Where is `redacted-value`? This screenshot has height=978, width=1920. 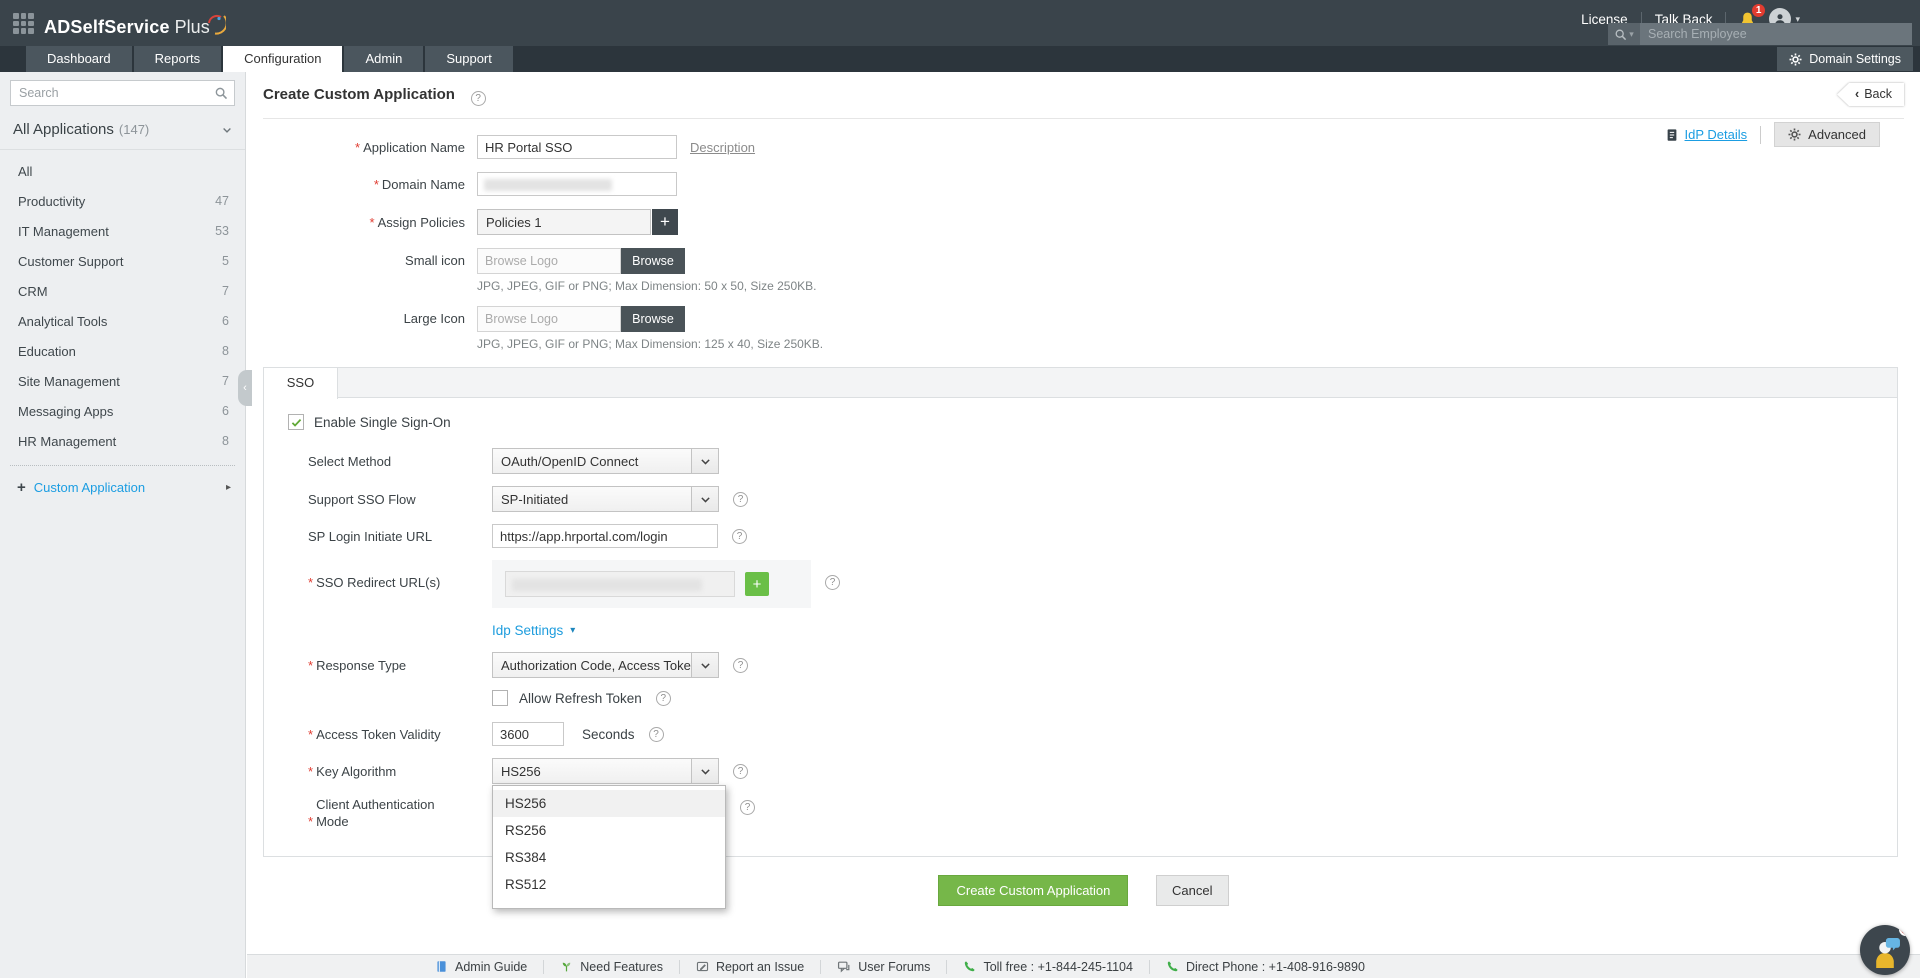
redacted-value is located at coordinates (607, 585).